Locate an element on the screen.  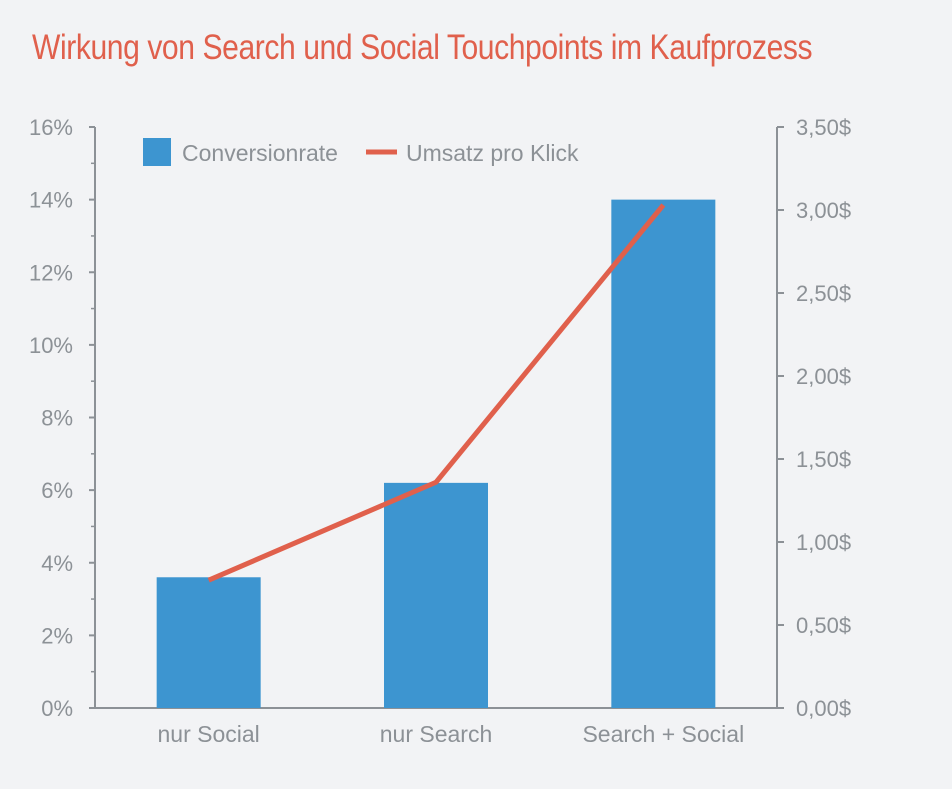
right-axis-tick-label: 1,50$ is located at coordinates (823, 459).